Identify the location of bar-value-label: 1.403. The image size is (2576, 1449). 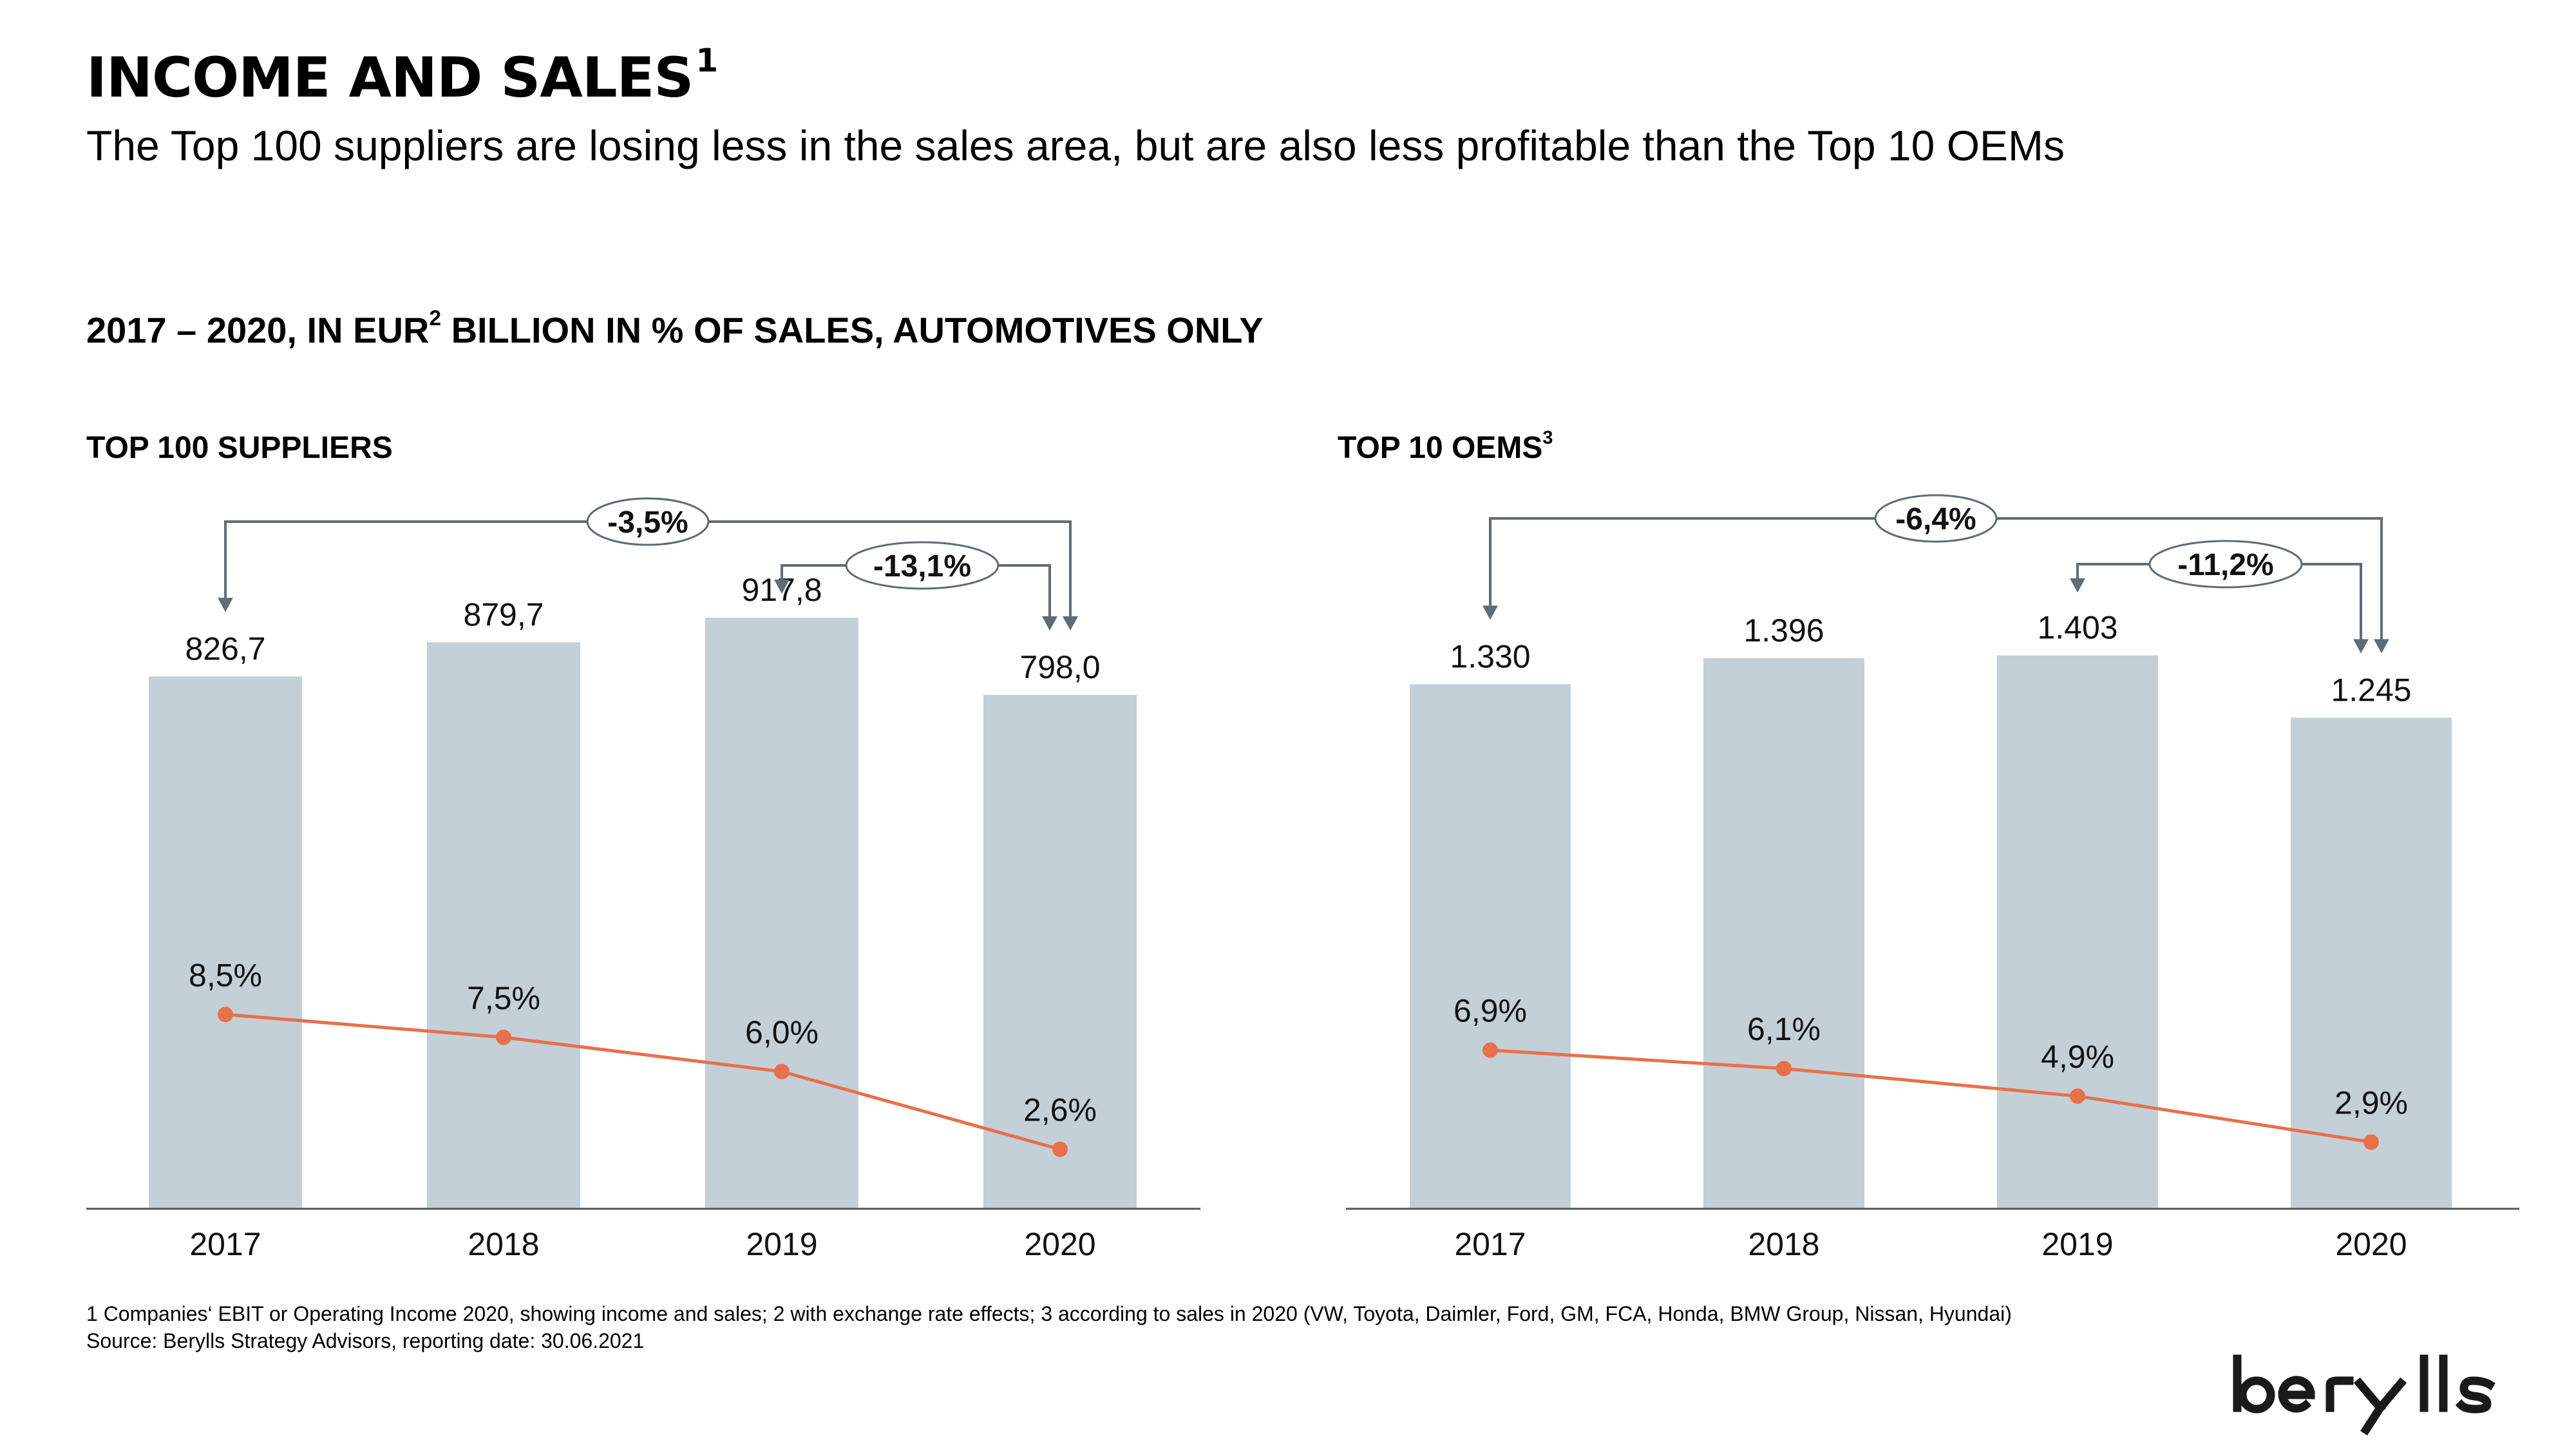
(2077, 628).